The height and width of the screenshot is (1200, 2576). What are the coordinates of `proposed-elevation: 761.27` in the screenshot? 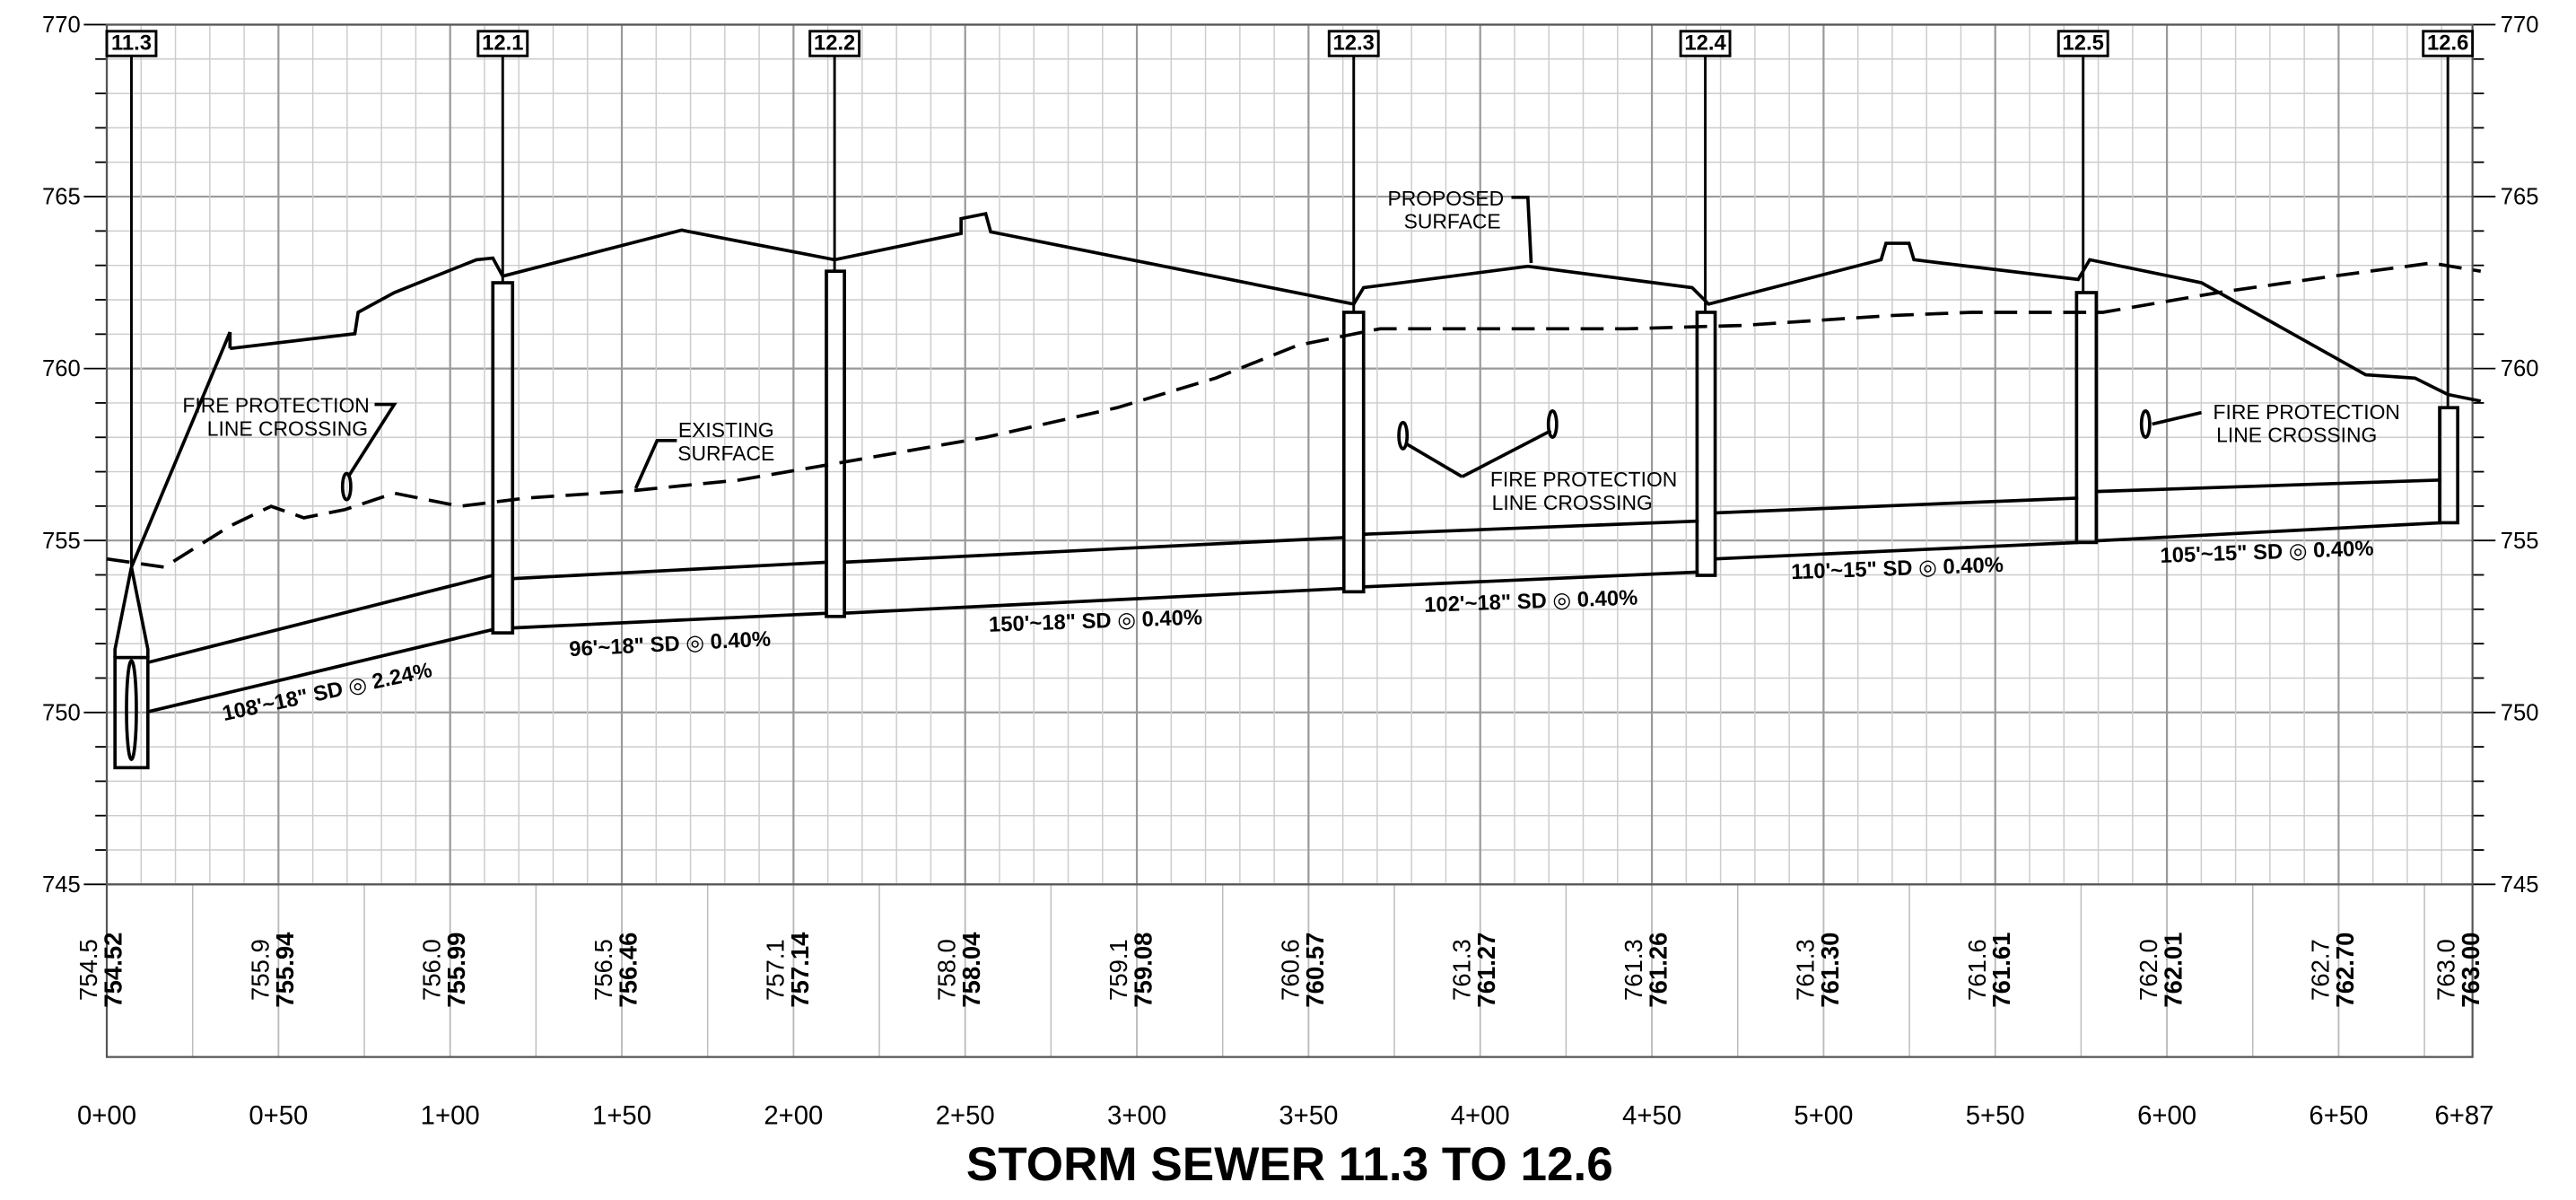 It's located at (1486, 971).